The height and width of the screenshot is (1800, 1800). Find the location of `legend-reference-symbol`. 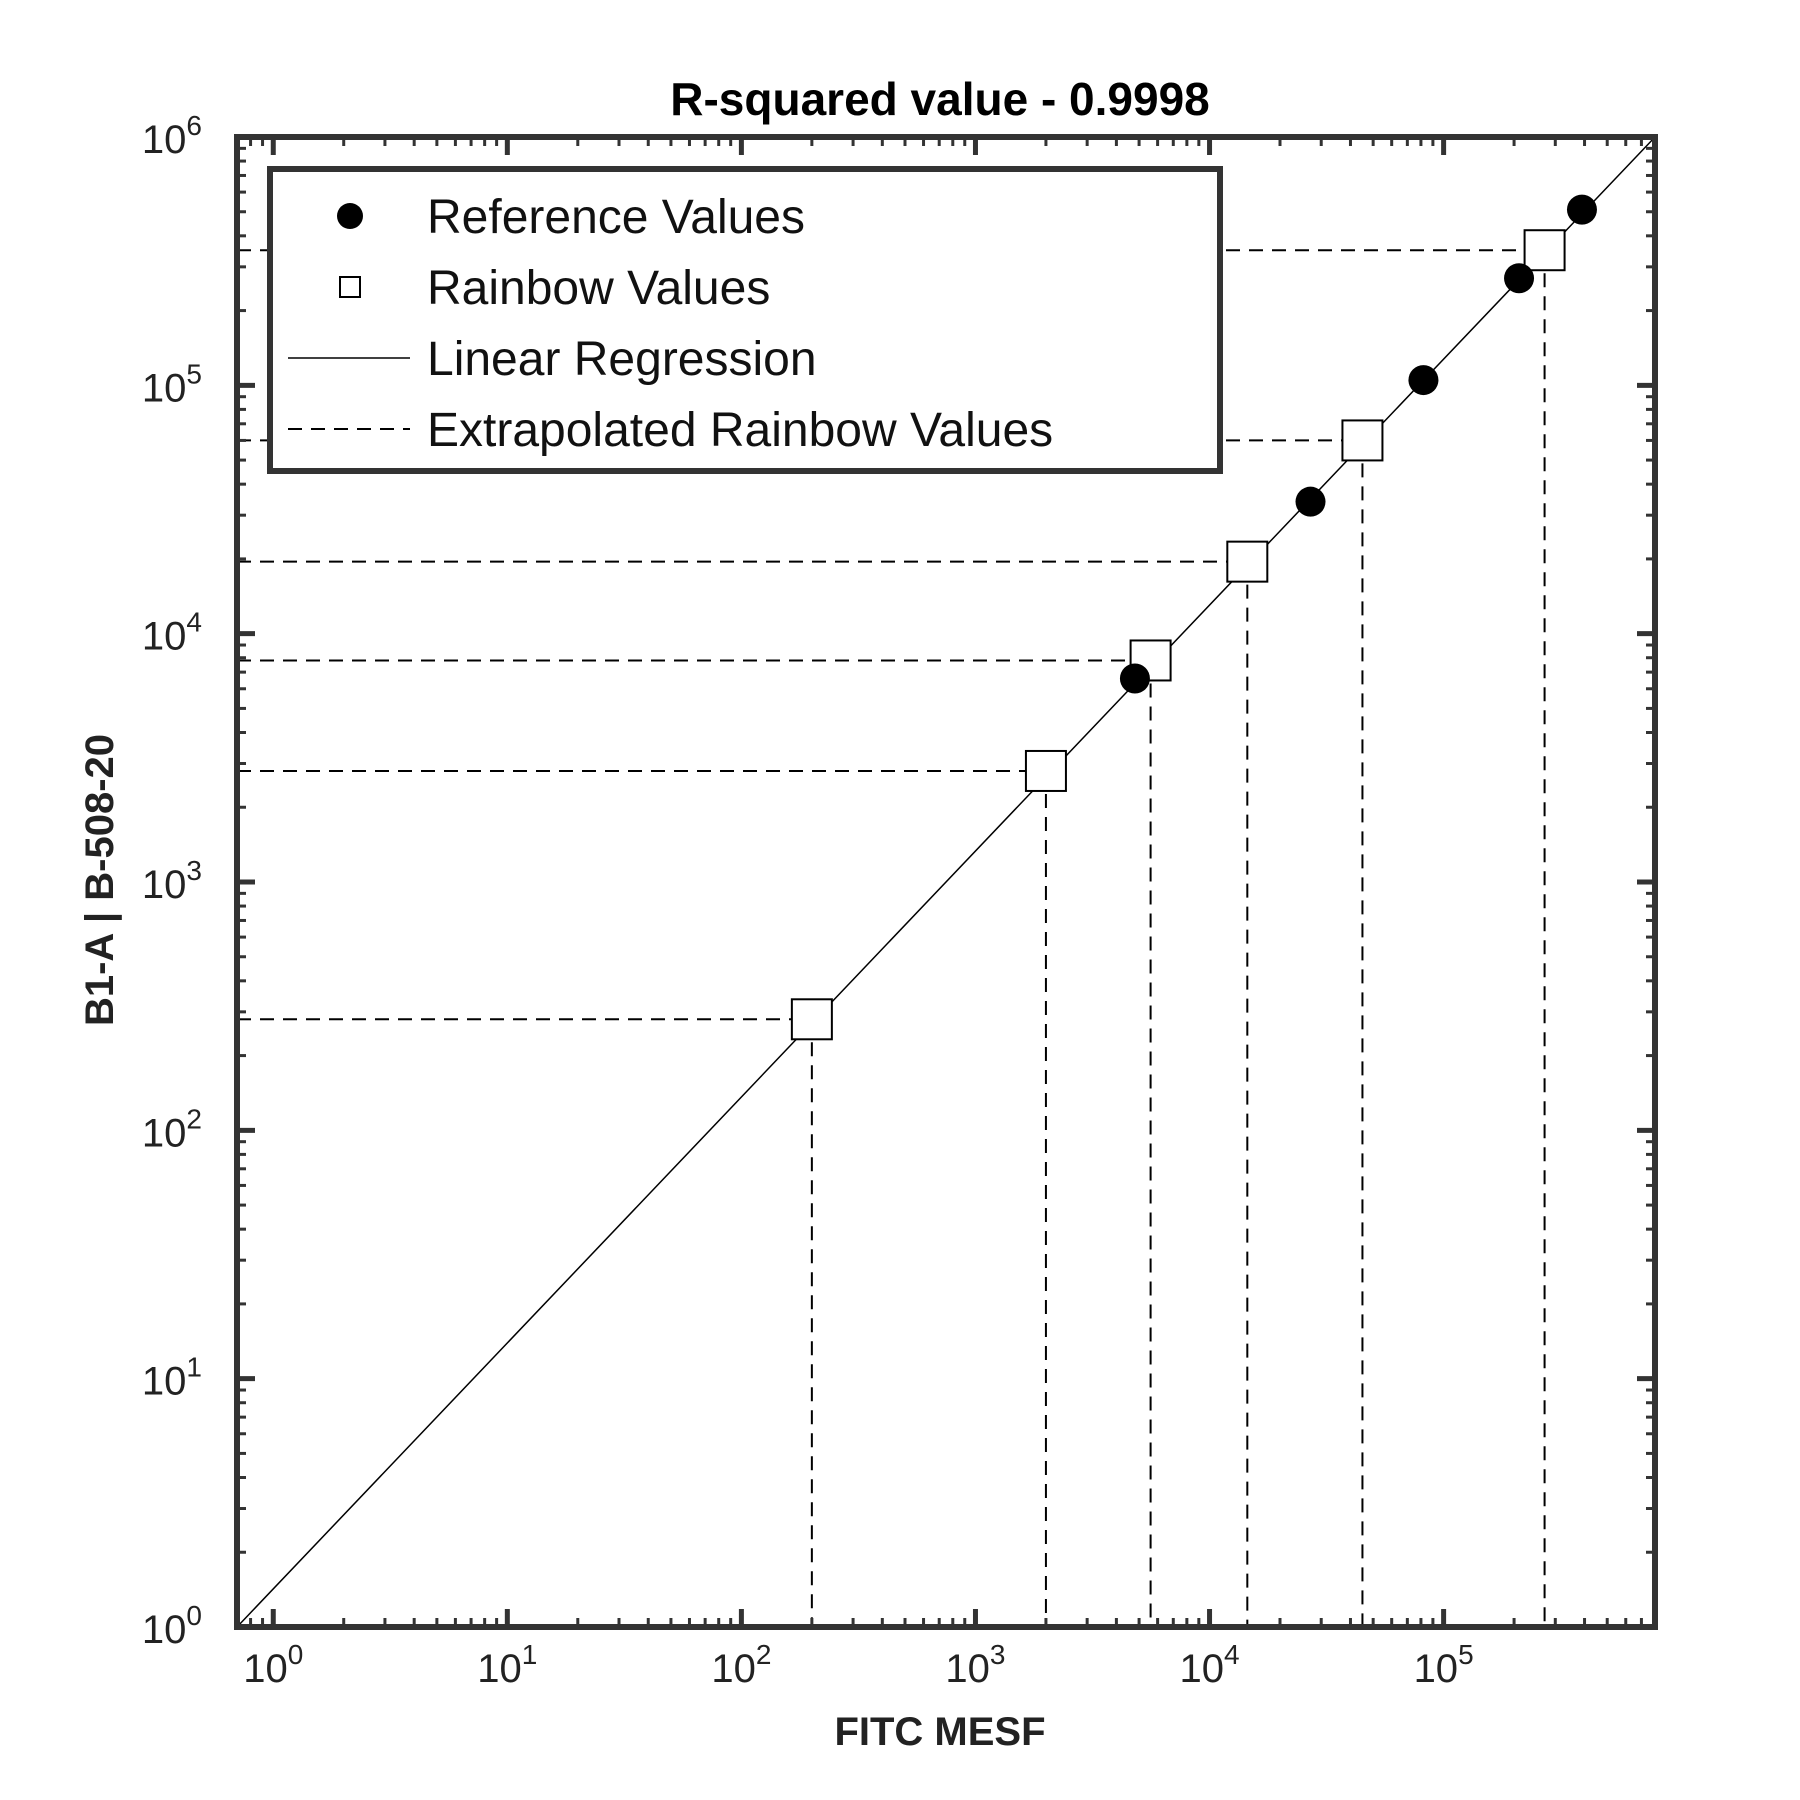

legend-reference-symbol is located at coordinates (350, 216).